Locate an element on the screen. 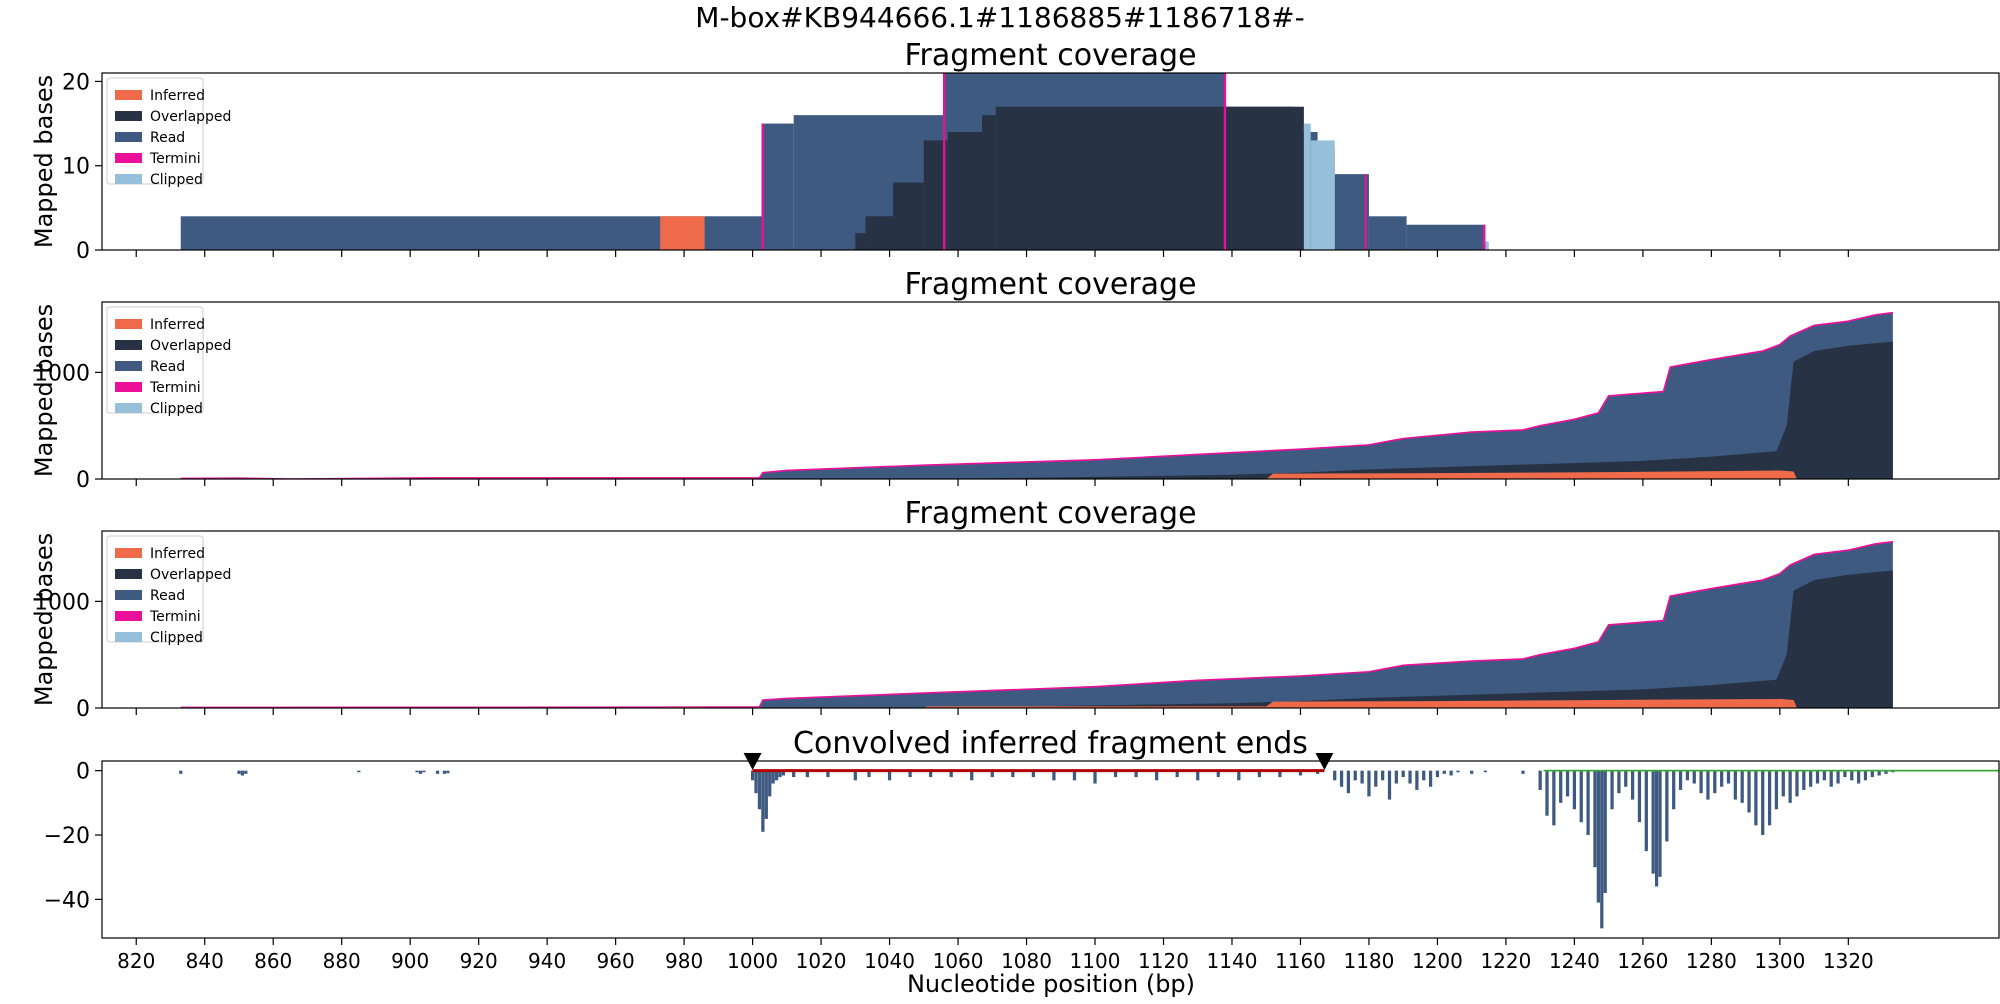 This screenshot has height=1004, width=2000. coverage-area-read is located at coordinates (1036, 395).